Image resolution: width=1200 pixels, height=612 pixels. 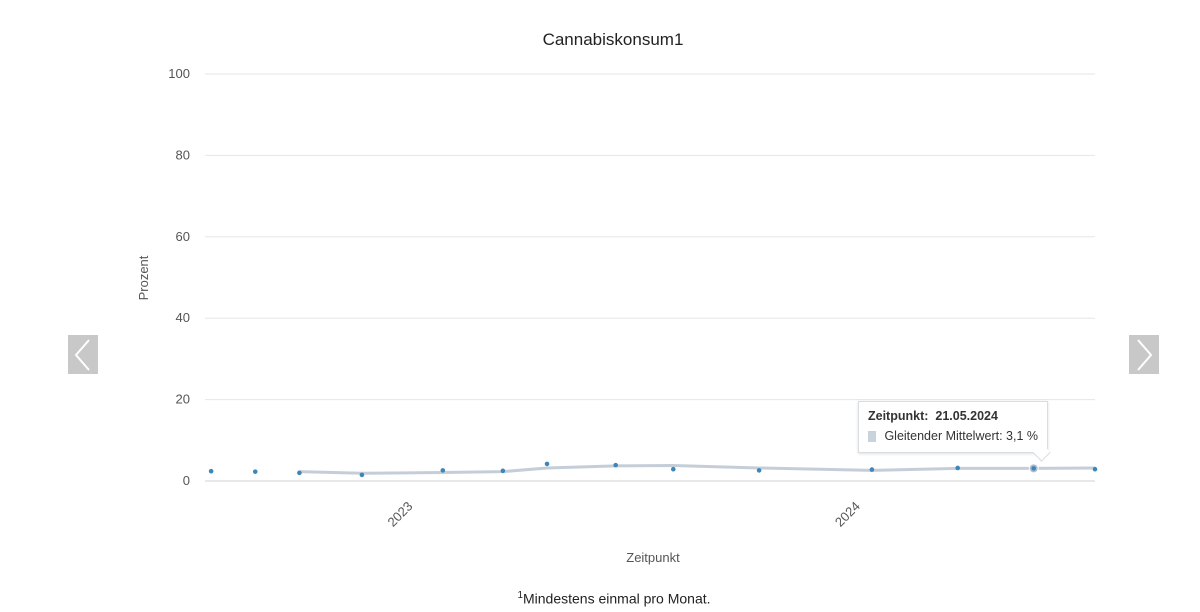 What do you see at coordinates (617, 598) in the screenshot?
I see `footnote-text: Mindestens einmal pro Monat.` at bounding box center [617, 598].